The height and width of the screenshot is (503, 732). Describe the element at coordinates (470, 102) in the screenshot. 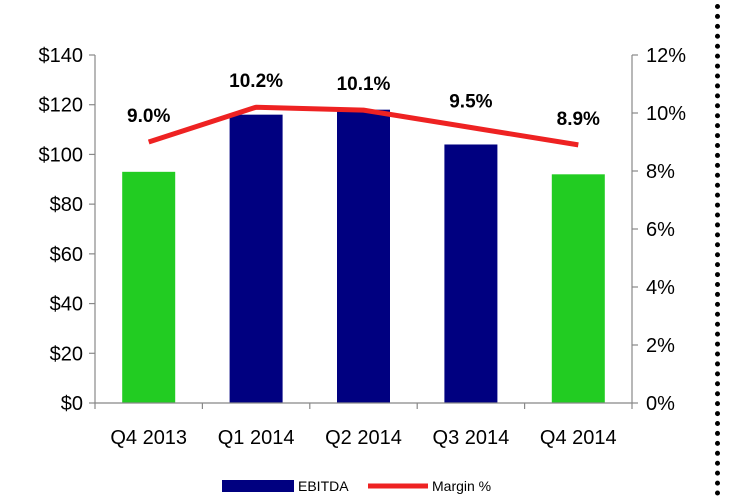

I see `margin-data-label: 9.5%` at that location.